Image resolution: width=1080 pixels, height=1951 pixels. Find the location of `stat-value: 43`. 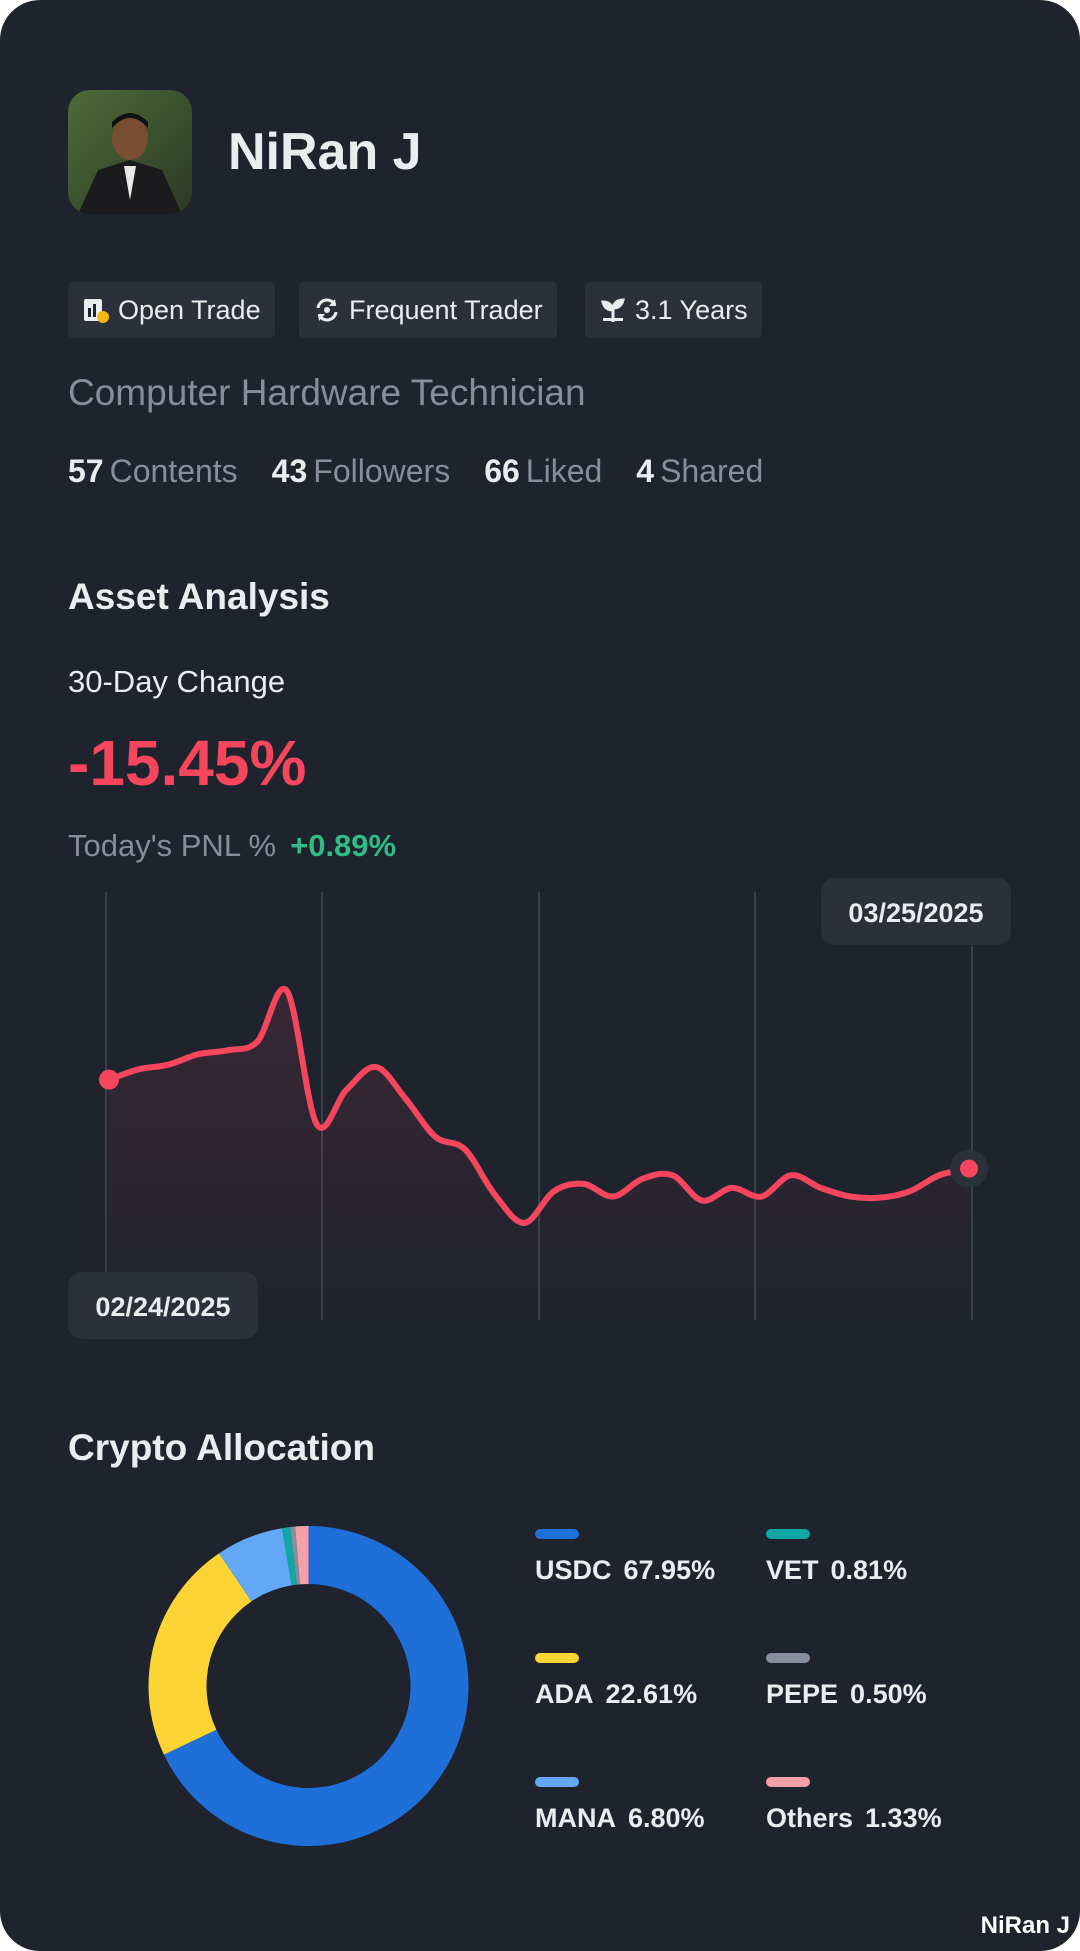

stat-value: 43 is located at coordinates (289, 471).